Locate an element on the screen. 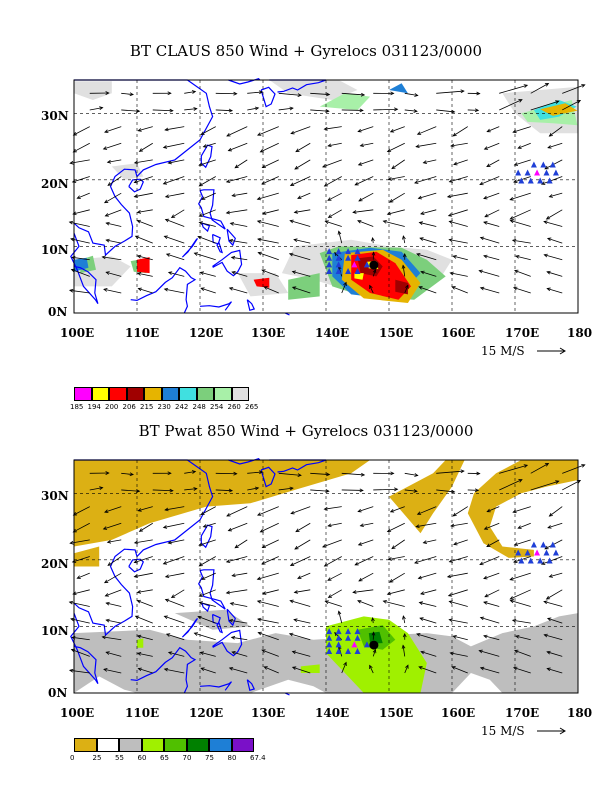 The image size is (612, 792). lat-label-20n: 20N is located at coordinates (55, 184).